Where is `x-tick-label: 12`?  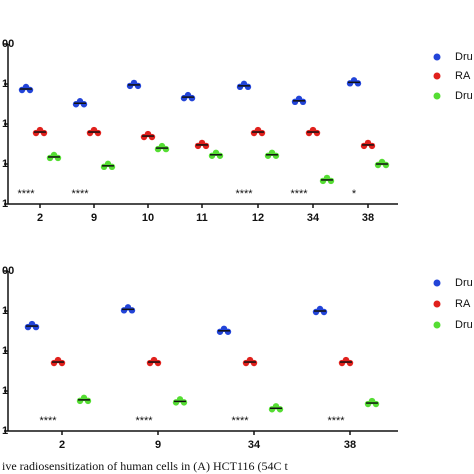
x-tick-label: 12 is located at coordinates (258, 218).